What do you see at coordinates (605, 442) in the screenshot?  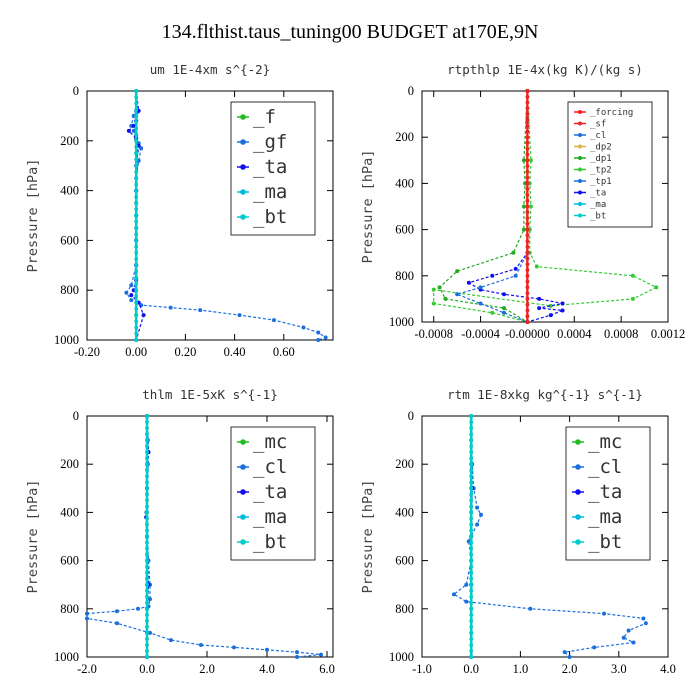 I see `legend-label: _mc` at bounding box center [605, 442].